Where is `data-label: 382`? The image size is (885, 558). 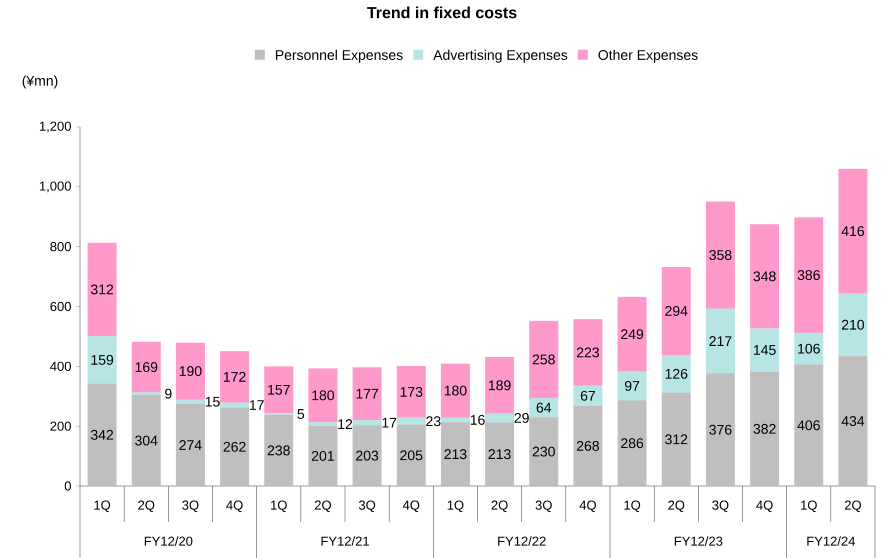 data-label: 382 is located at coordinates (764, 429).